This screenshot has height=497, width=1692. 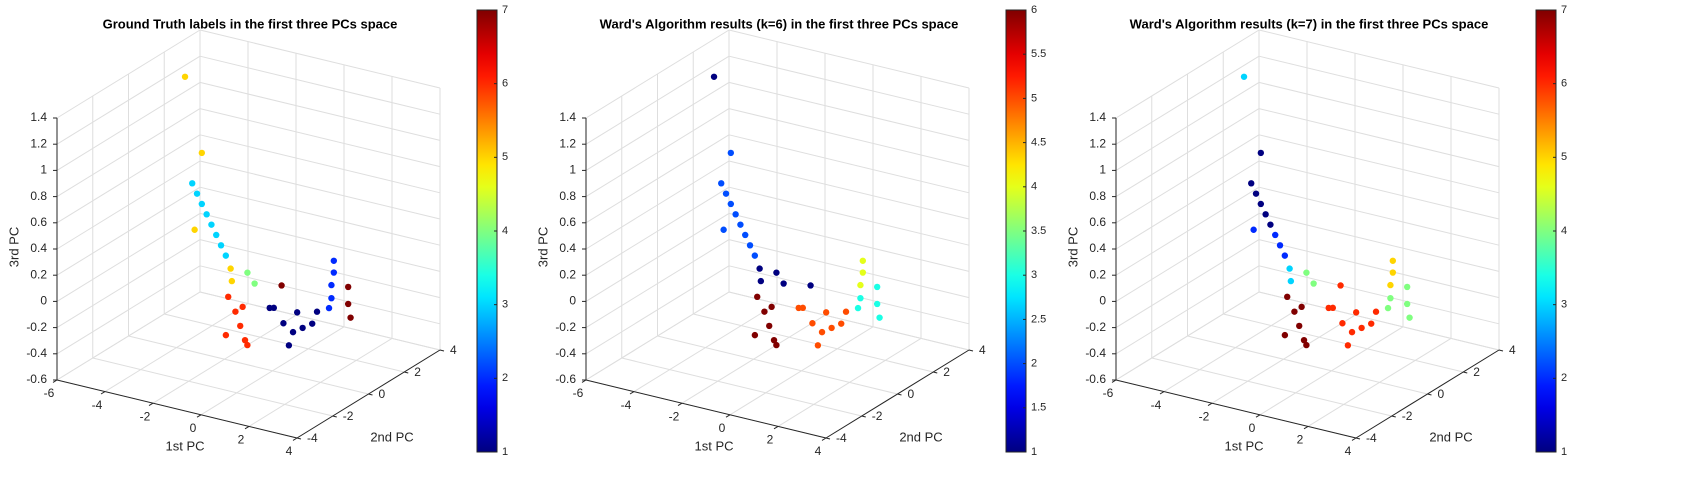 I want to click on y-tick-label: 2, so click(x=946, y=372).